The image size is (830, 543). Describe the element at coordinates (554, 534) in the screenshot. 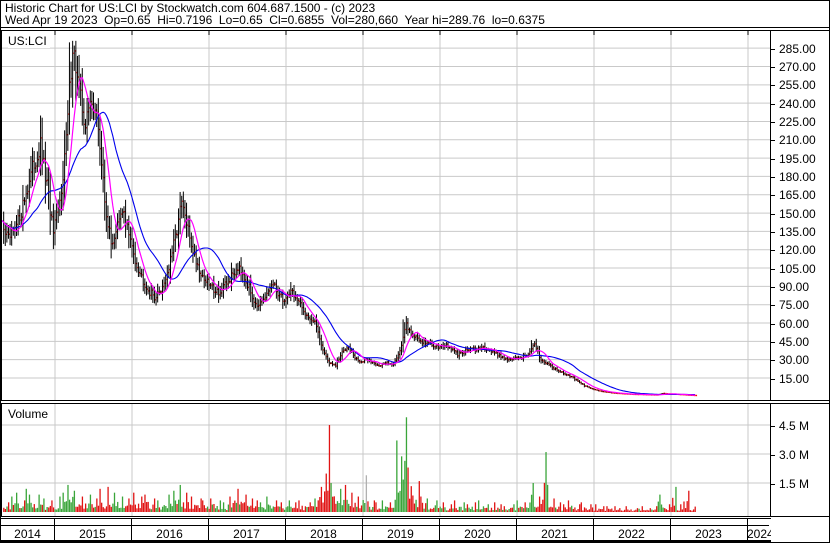

I see `year-label: 2021` at that location.